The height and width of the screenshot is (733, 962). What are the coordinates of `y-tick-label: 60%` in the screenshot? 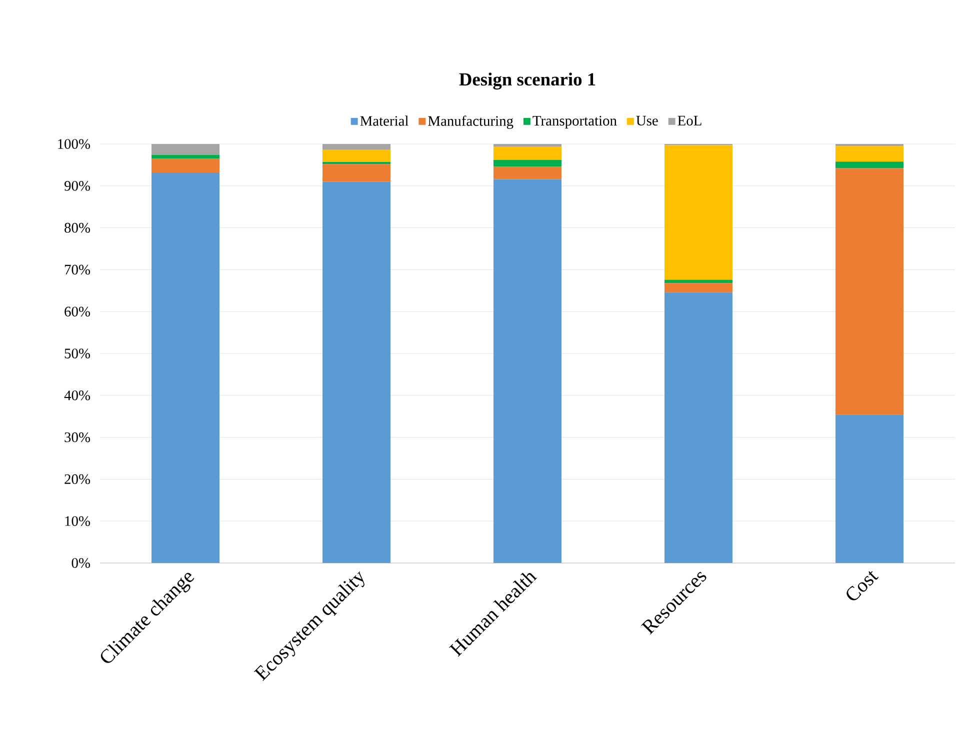 It's located at (77, 311).